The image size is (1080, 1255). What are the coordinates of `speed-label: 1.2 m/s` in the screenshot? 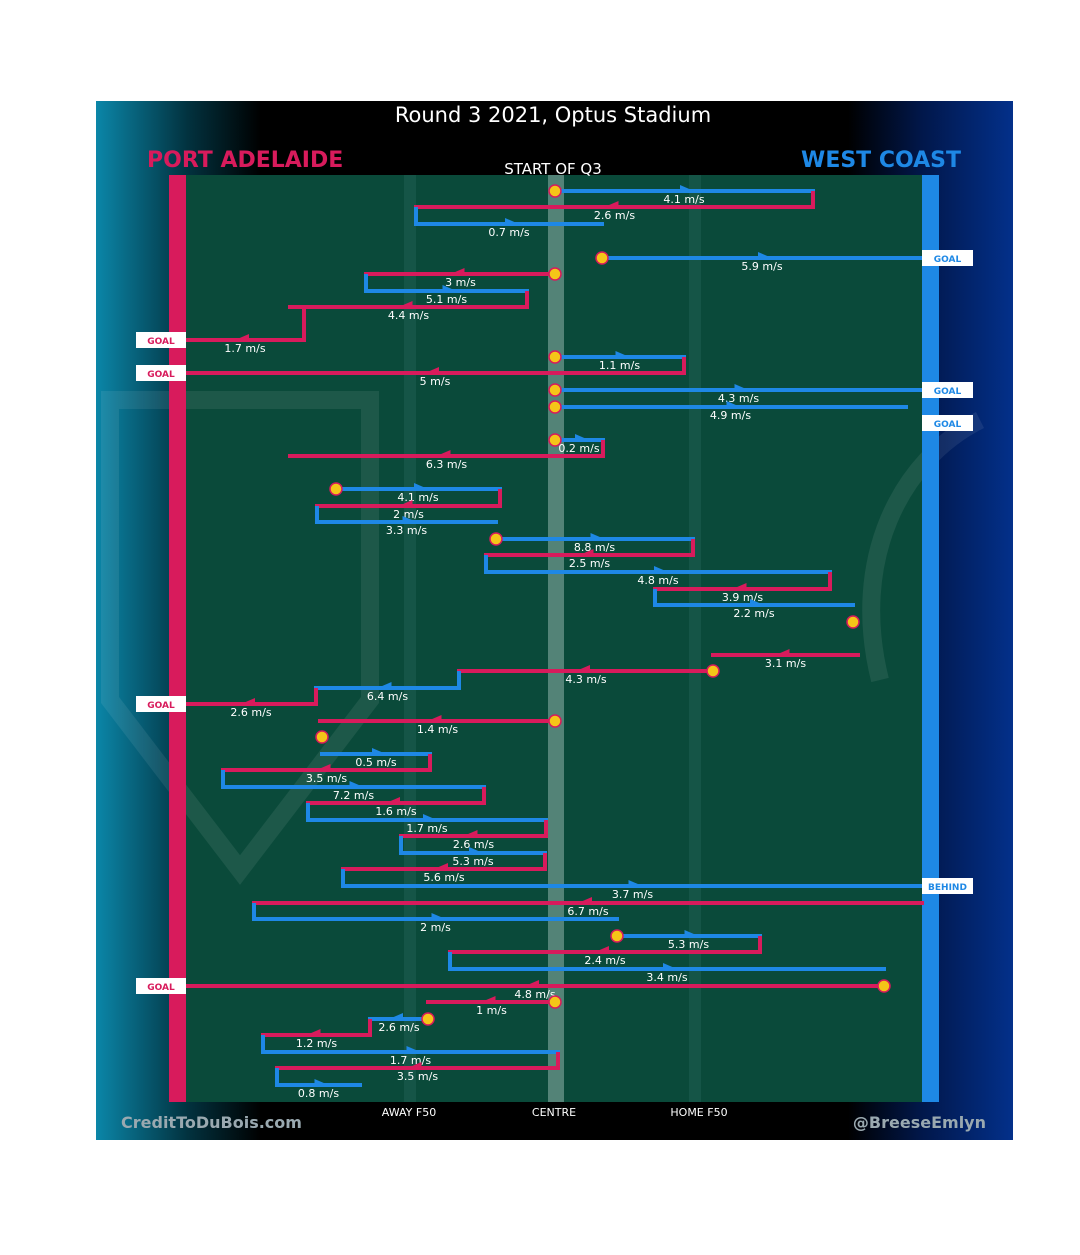 It's located at (316, 1043).